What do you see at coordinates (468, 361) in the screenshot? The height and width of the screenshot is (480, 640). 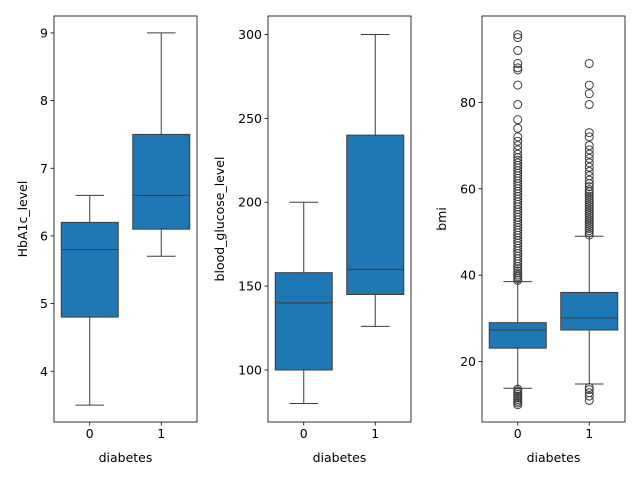 I see `y-tick-label: 20` at bounding box center [468, 361].